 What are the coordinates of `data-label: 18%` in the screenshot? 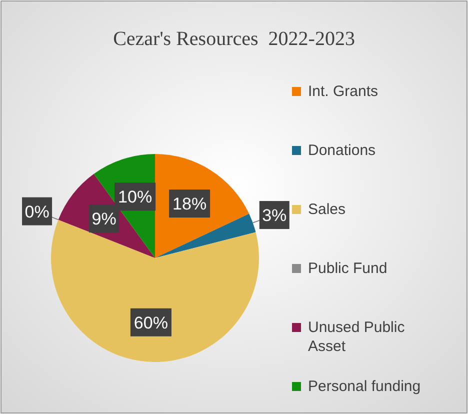 It's located at (189, 204).